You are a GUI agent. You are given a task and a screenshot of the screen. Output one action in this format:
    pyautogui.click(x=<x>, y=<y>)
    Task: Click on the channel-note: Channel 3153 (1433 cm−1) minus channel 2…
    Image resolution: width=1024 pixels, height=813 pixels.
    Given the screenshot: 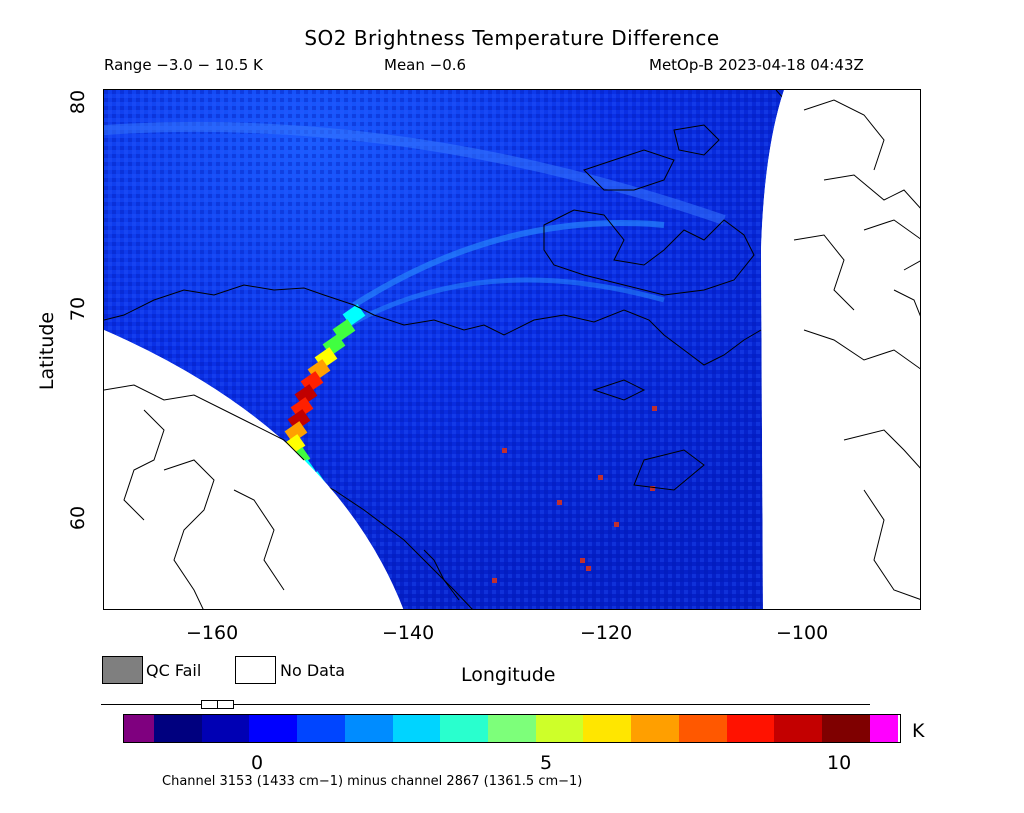 What is the action you would take?
    pyautogui.click(x=372, y=781)
    